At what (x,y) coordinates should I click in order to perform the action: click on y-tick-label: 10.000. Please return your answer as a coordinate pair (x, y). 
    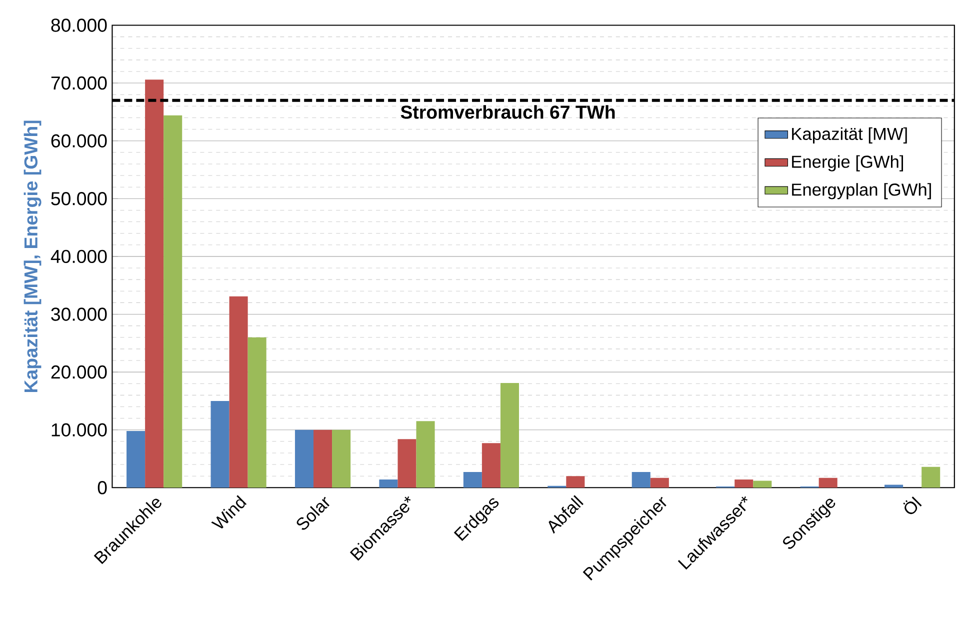
    Looking at the image, I should click on (79, 429).